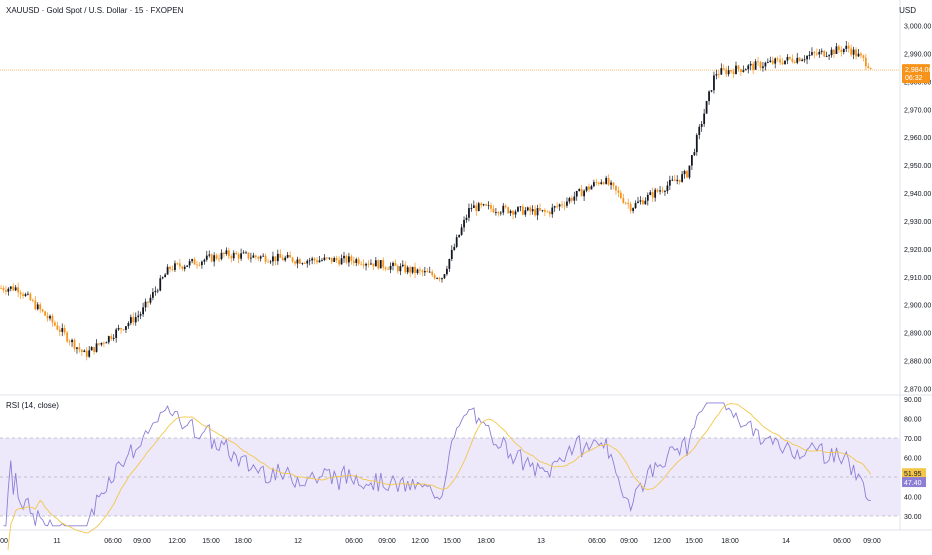 The height and width of the screenshot is (555, 932). I want to click on rsi-indicator-label: RSI (14, close), so click(32, 405).